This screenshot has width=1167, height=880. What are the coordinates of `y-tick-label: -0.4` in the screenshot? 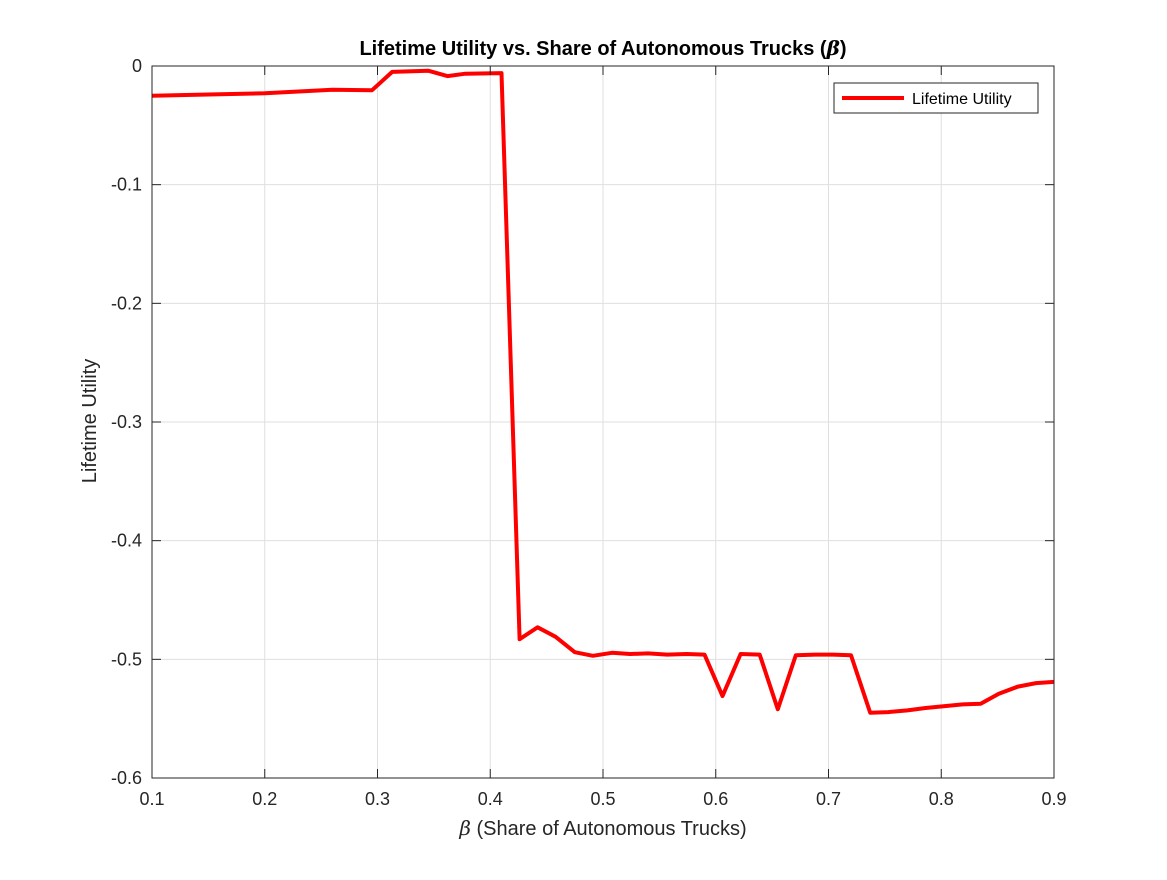 It's located at (126, 541).